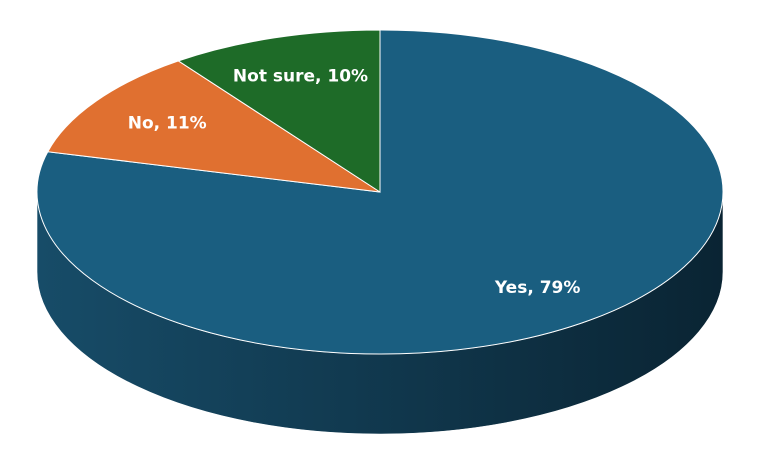  What do you see at coordinates (537, 288) in the screenshot?
I see `data-label: Yes, 79%` at bounding box center [537, 288].